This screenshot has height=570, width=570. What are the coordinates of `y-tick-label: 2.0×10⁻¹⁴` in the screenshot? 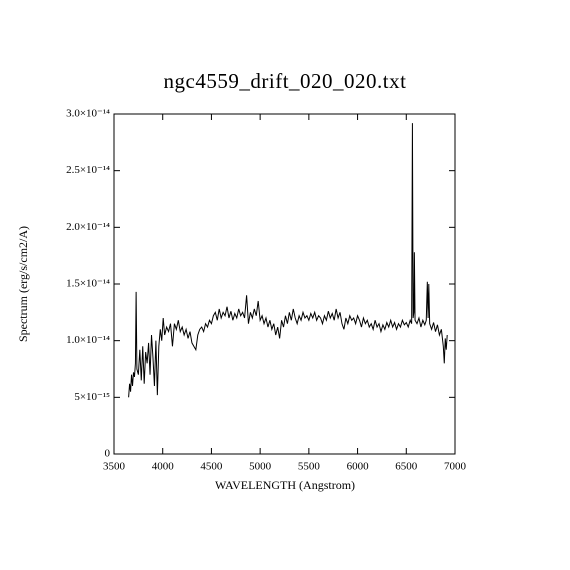 It's located at (88, 227).